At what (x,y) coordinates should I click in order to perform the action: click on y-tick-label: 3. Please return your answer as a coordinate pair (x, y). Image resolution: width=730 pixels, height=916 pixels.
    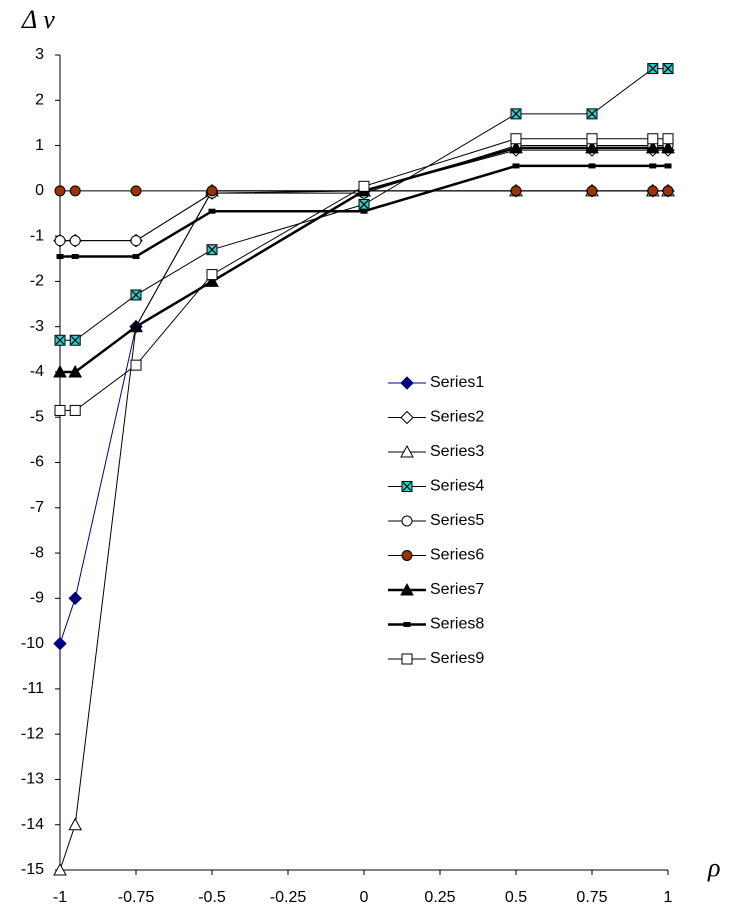
    Looking at the image, I should click on (39, 54).